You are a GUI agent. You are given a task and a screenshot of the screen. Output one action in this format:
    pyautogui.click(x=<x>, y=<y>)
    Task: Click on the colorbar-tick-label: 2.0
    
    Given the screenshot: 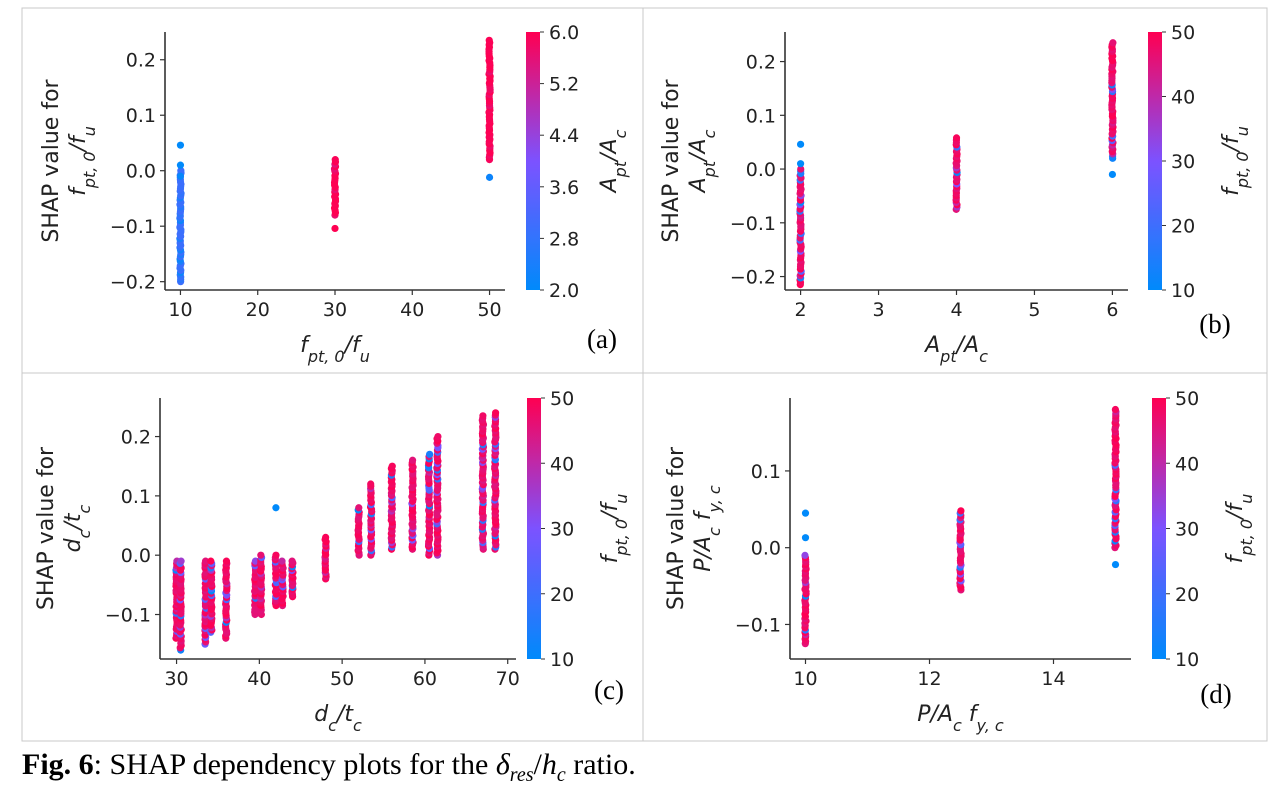 What is the action you would take?
    pyautogui.click(x=564, y=291)
    